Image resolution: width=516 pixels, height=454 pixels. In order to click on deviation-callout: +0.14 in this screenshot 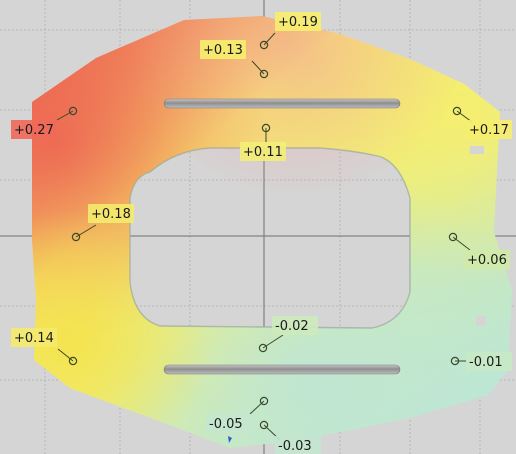, I will do `click(44, 347)`.